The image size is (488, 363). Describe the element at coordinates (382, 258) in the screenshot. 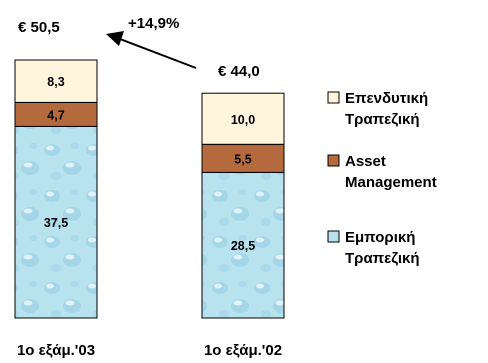

I see `legend-label-commercial-line2: Τραπεζική` at that location.